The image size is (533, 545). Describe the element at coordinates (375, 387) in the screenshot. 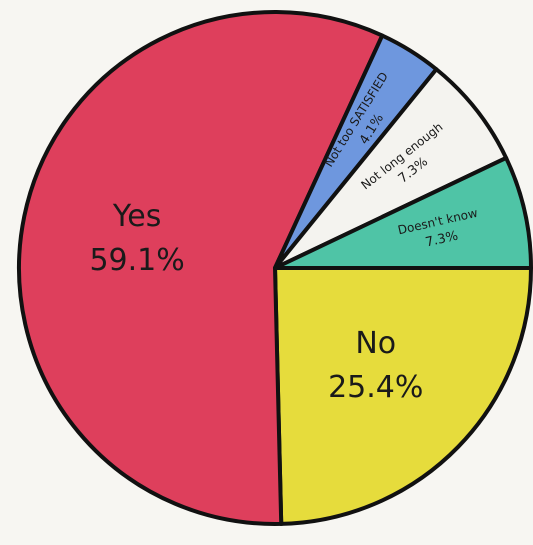

I see `slice-label: 25.4%` at that location.